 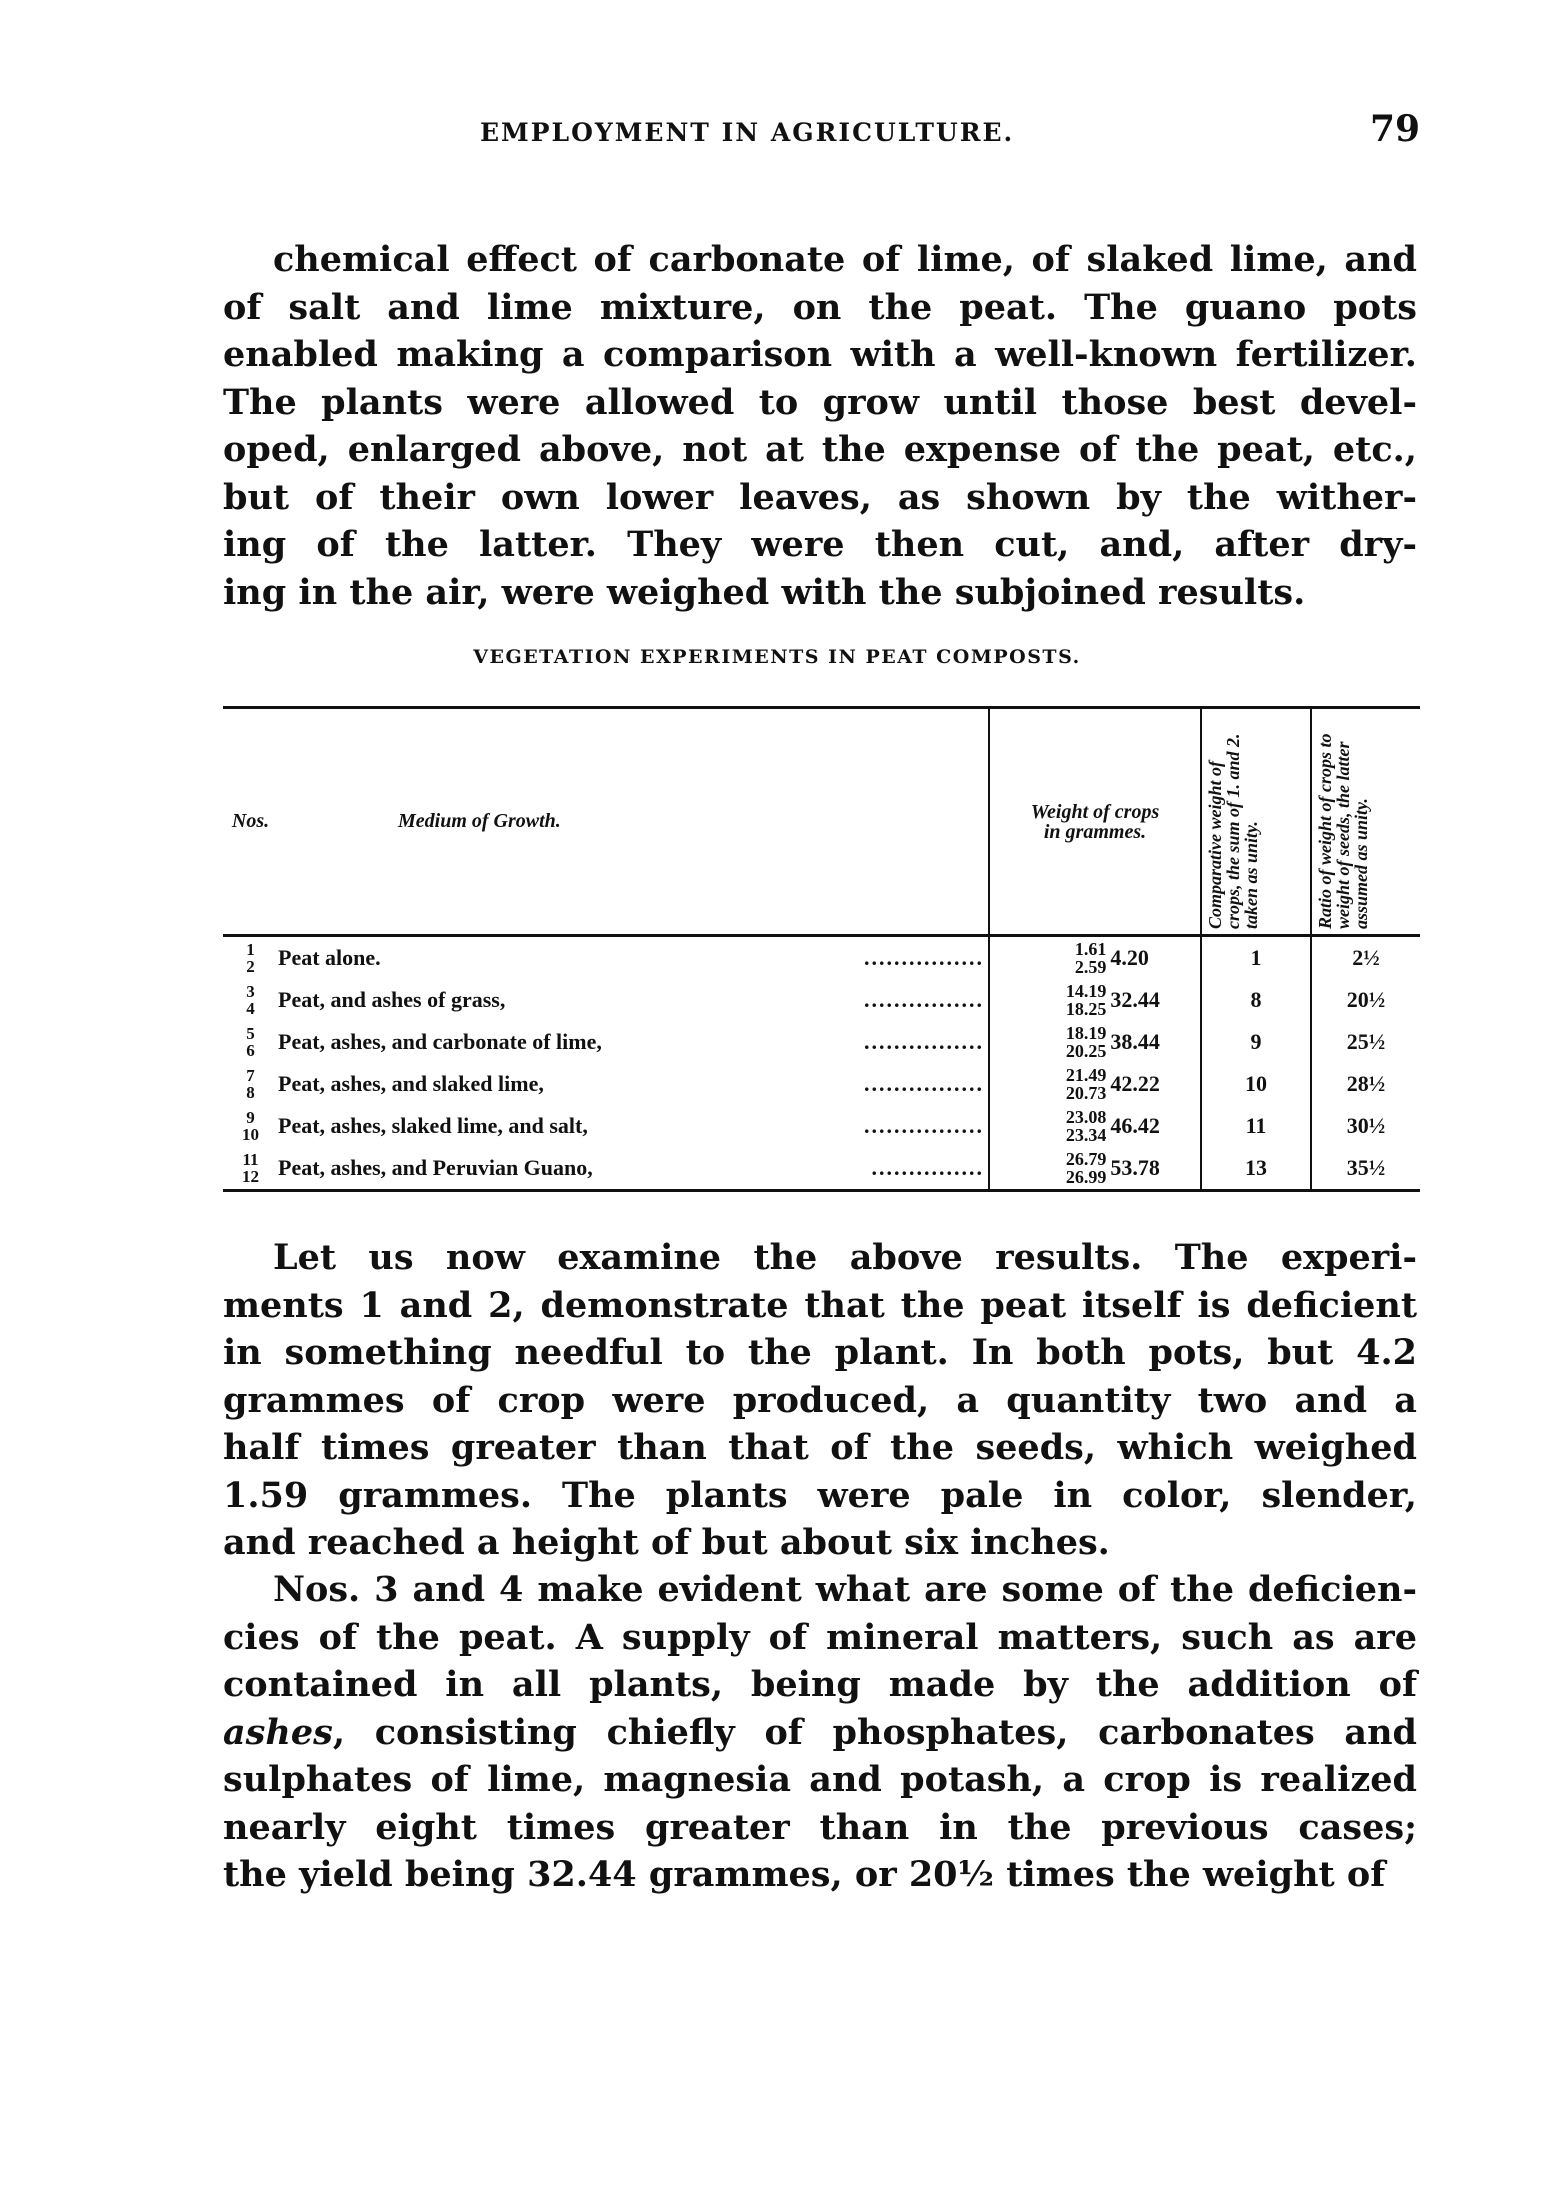 I want to click on weight-1: 23.08, so click(x=1086, y=1117).